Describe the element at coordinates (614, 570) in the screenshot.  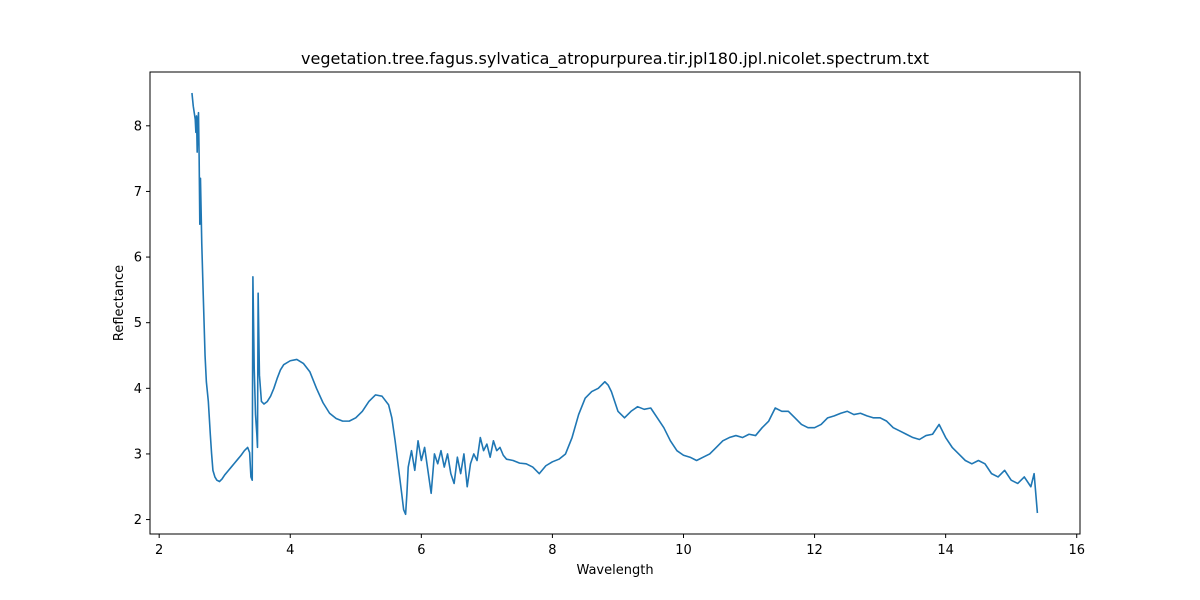
I see `x-axis-label: Wavelength` at that location.